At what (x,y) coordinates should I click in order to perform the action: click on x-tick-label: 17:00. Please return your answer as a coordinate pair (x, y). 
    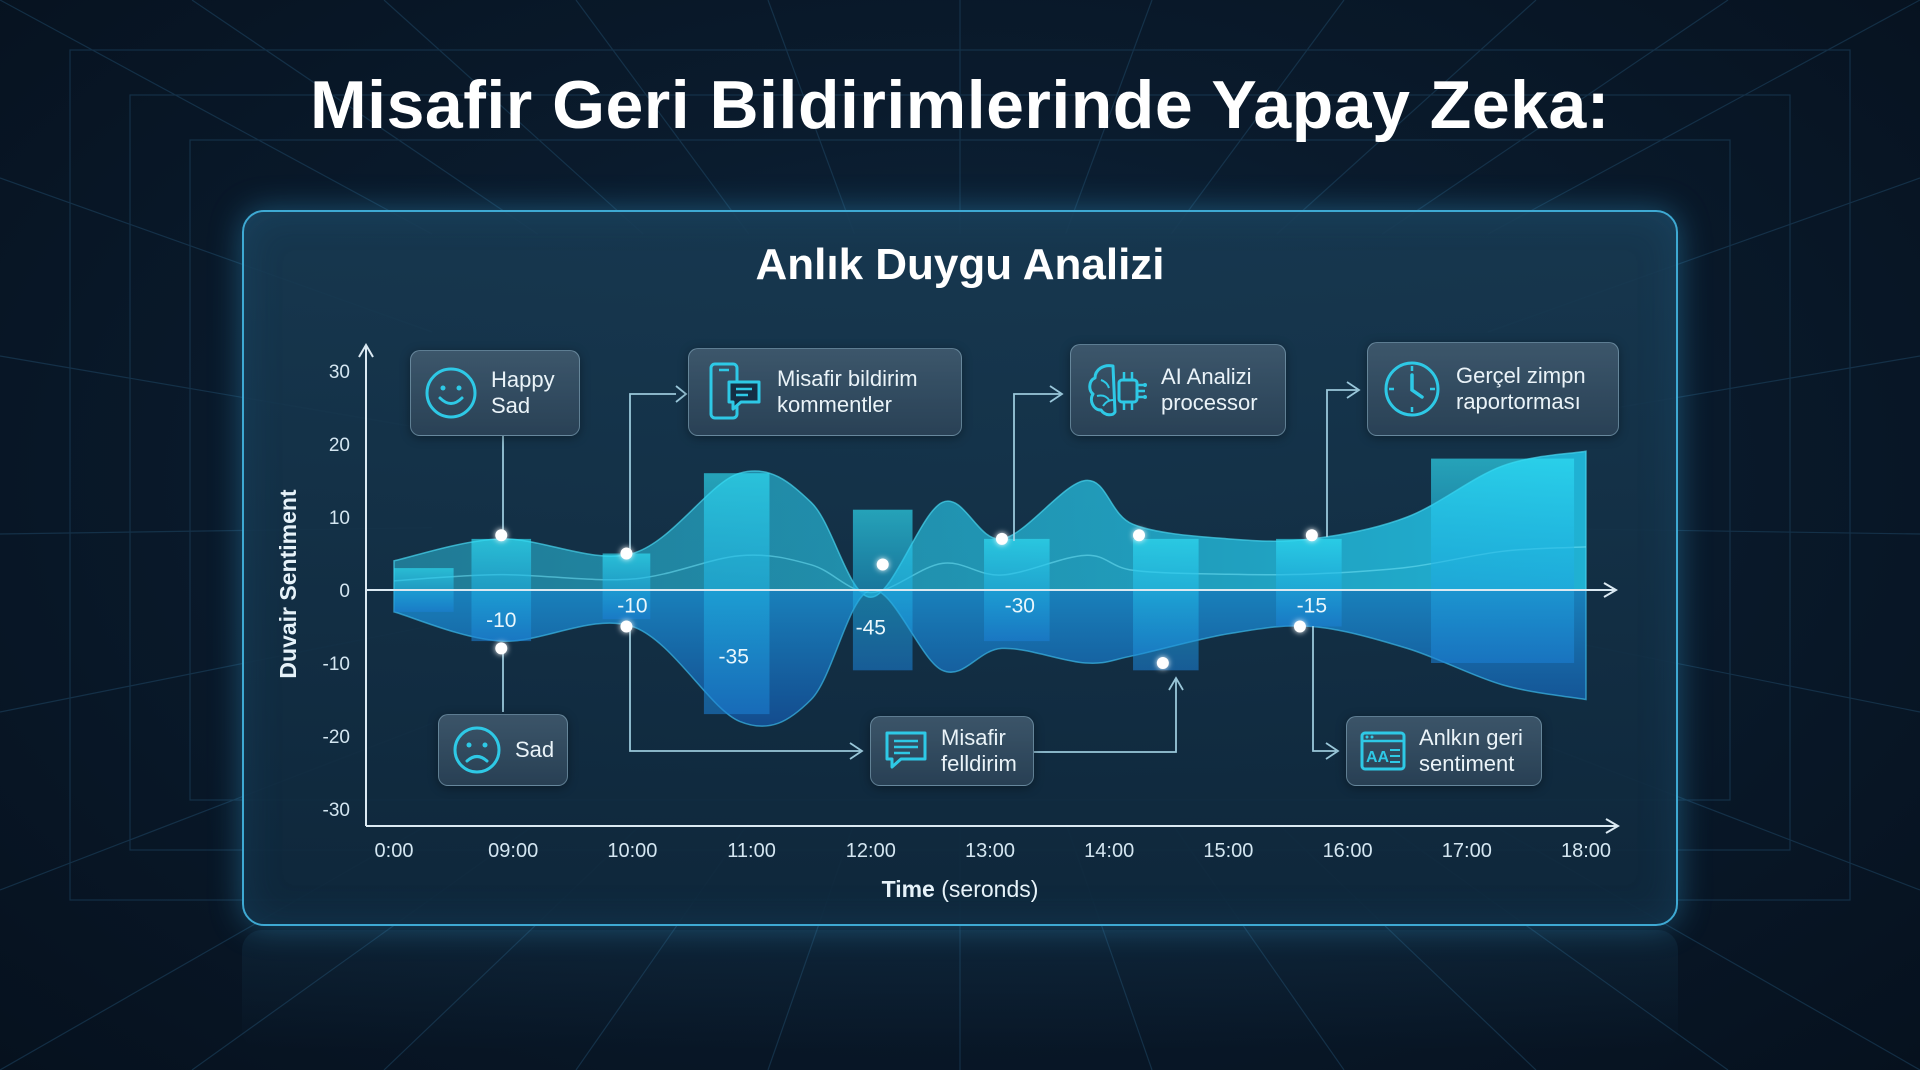
    Looking at the image, I should click on (1467, 851).